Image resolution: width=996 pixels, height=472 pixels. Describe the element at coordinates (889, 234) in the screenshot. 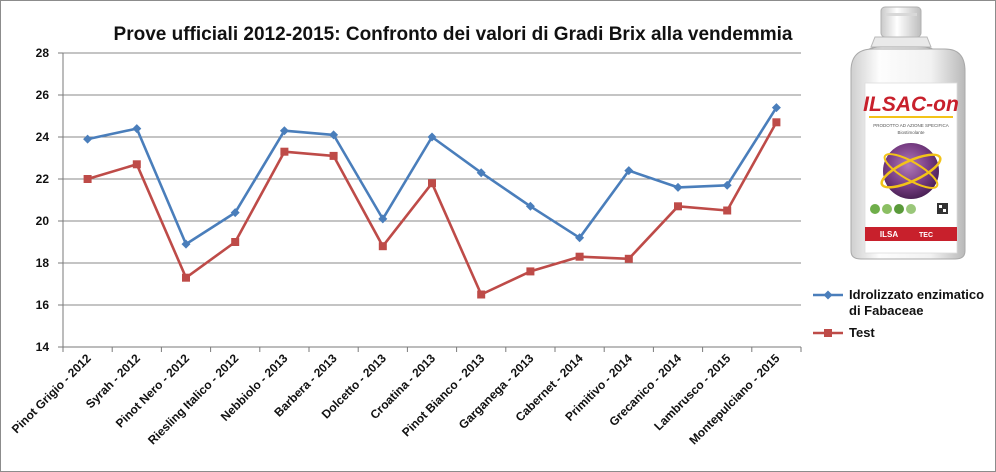

I see `product-band-left: ILSA` at that location.